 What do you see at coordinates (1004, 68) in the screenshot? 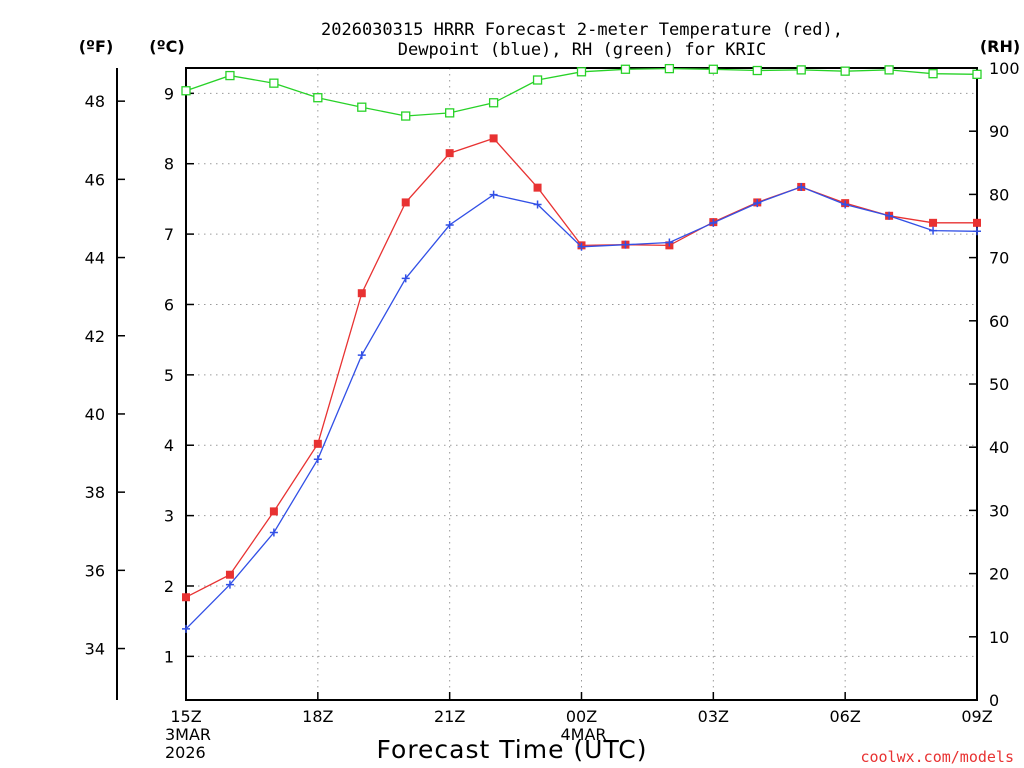
I see `rh-tick-label: 100` at bounding box center [1004, 68].